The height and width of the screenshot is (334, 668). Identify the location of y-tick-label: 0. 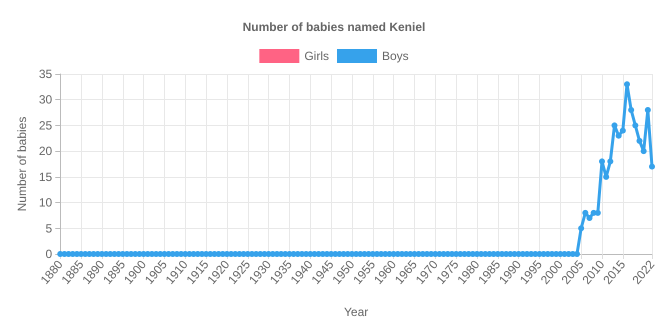
(49, 254).